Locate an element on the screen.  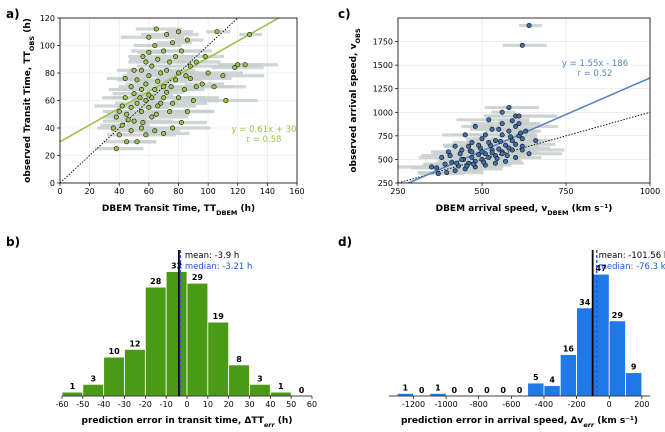
bar-count-label: 12 is located at coordinates (134, 343).